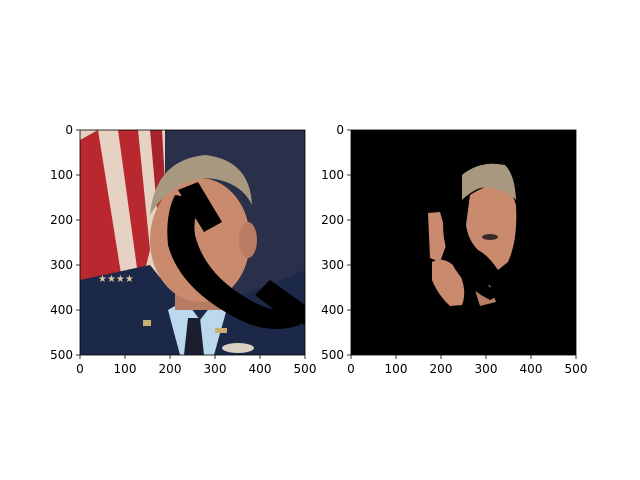  I want to click on left-x-tick-label: 300, so click(215, 369).